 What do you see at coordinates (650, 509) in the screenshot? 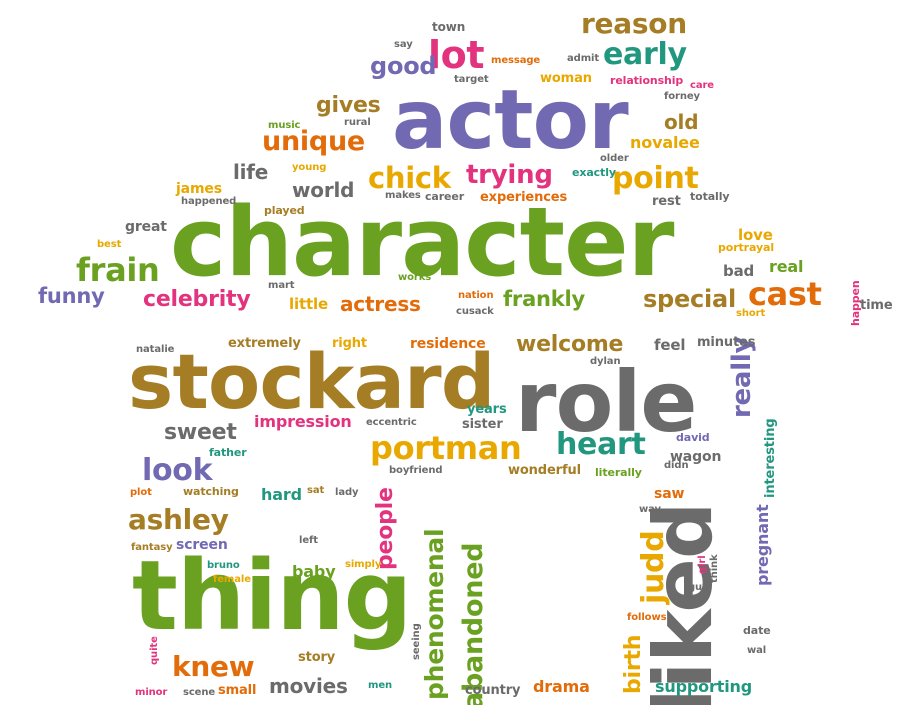
I see `word-way: way` at bounding box center [650, 509].